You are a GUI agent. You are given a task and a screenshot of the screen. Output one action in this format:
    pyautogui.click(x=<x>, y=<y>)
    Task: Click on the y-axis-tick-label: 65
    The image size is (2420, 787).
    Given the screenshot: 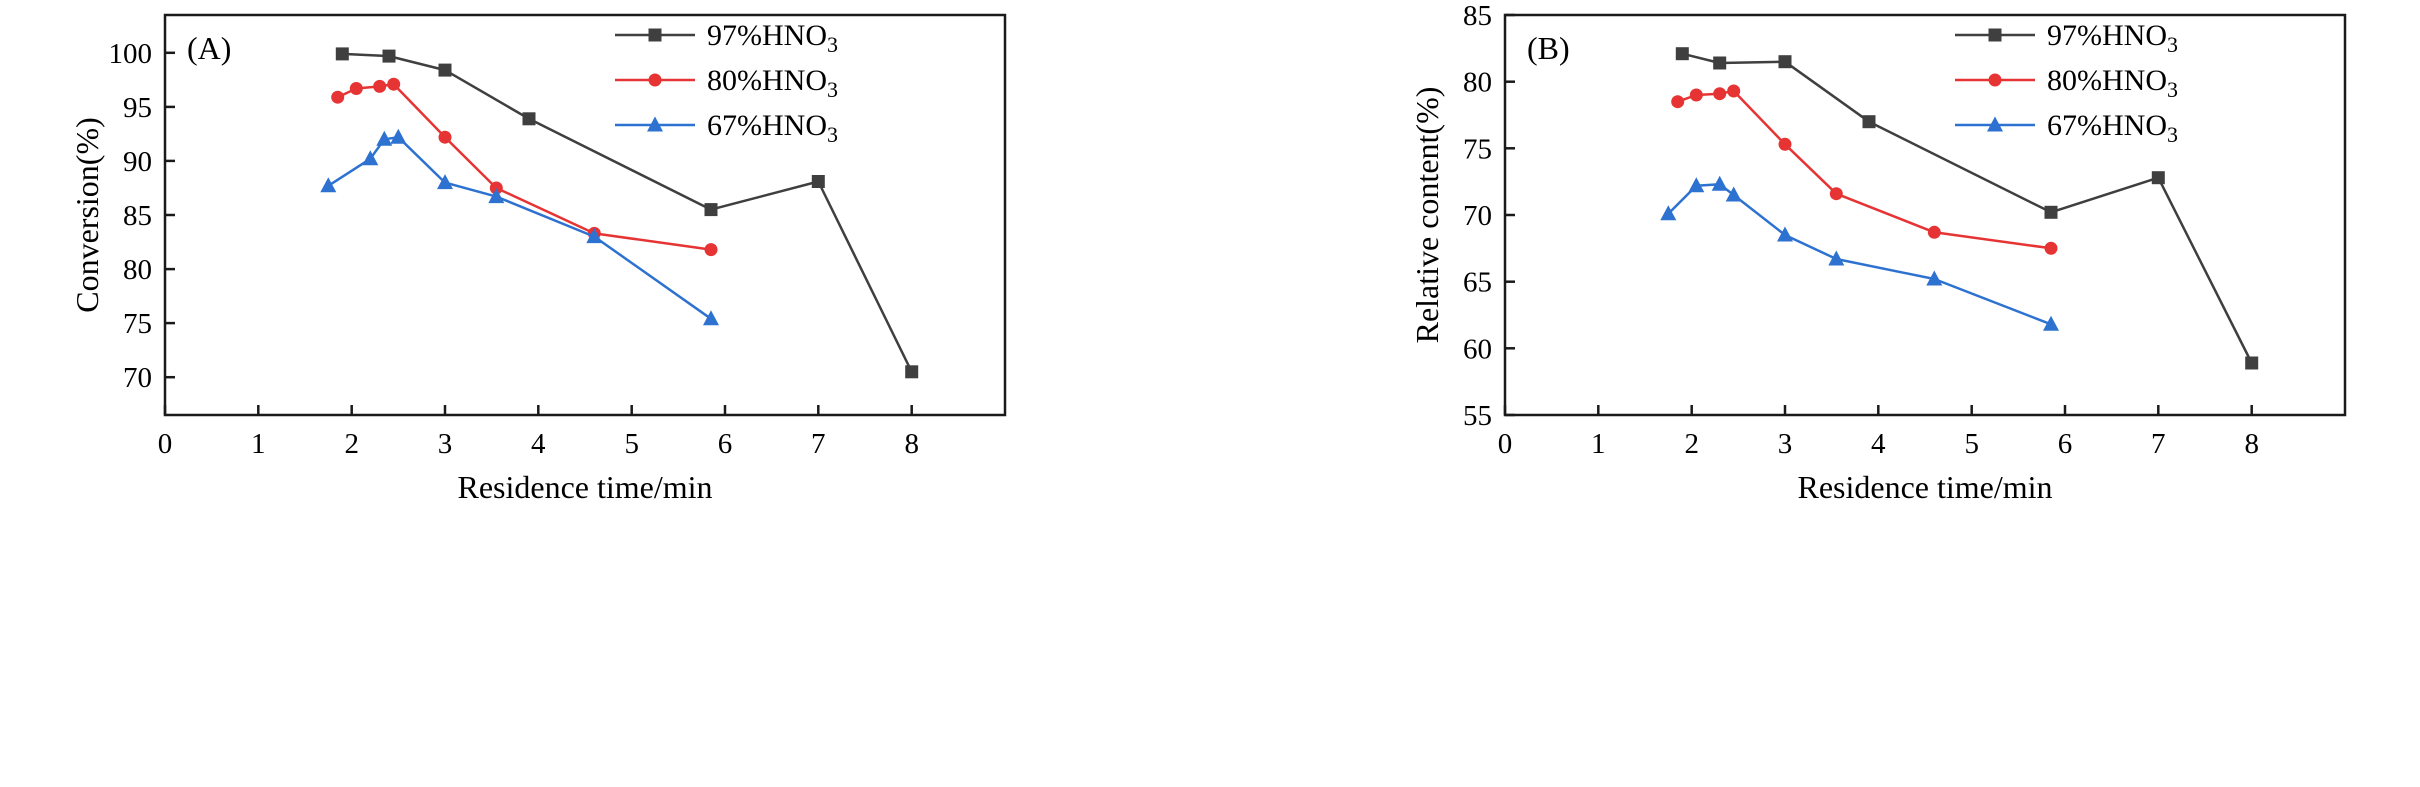 What is the action you would take?
    pyautogui.click(x=1477, y=283)
    